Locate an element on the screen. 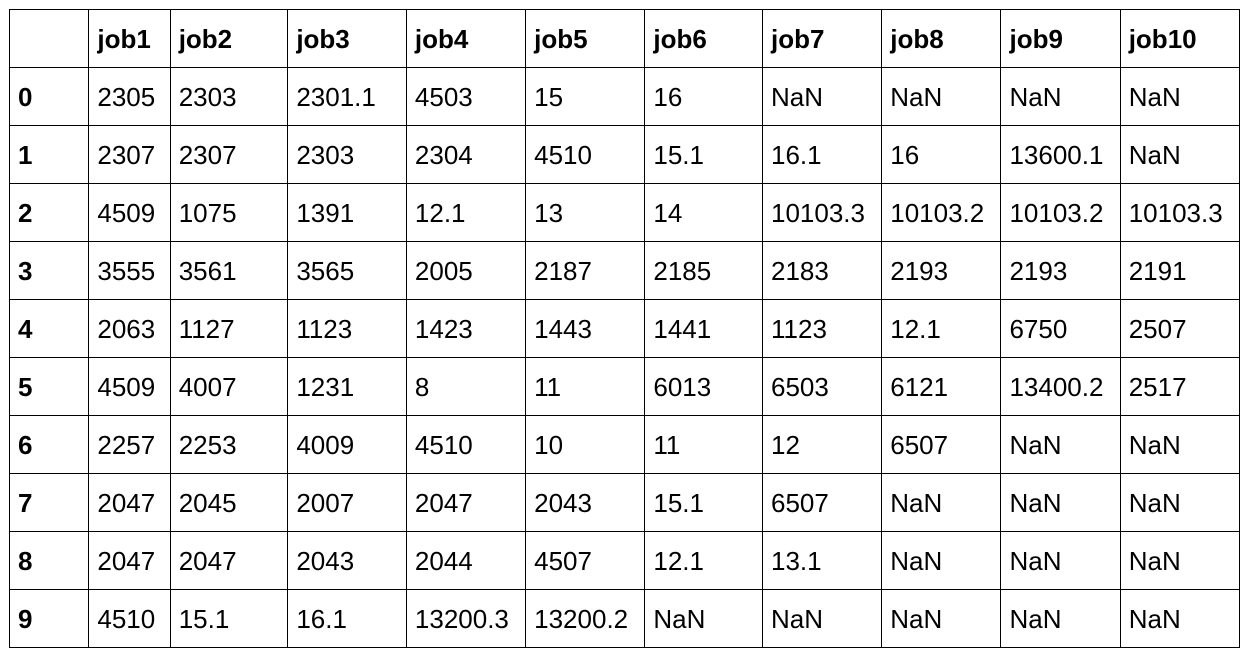 The width and height of the screenshot is (1240, 650). table-cell: 2304 is located at coordinates (466, 154).